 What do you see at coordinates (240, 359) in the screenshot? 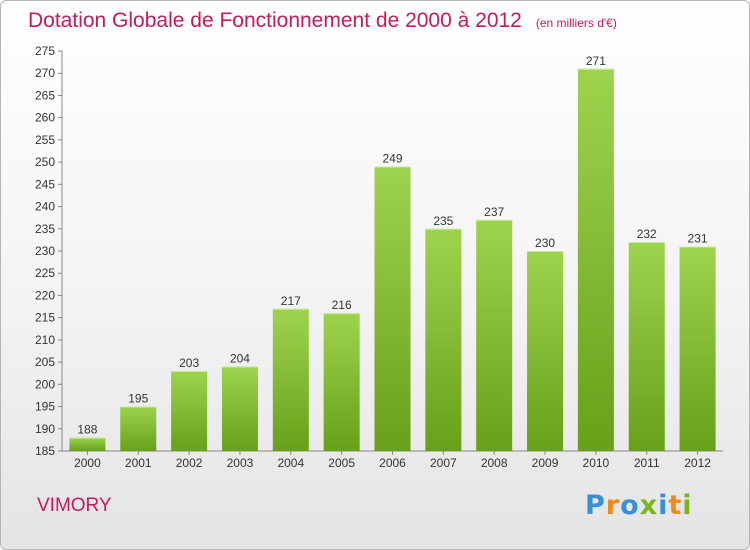
I see `data-label: 204` at bounding box center [240, 359].